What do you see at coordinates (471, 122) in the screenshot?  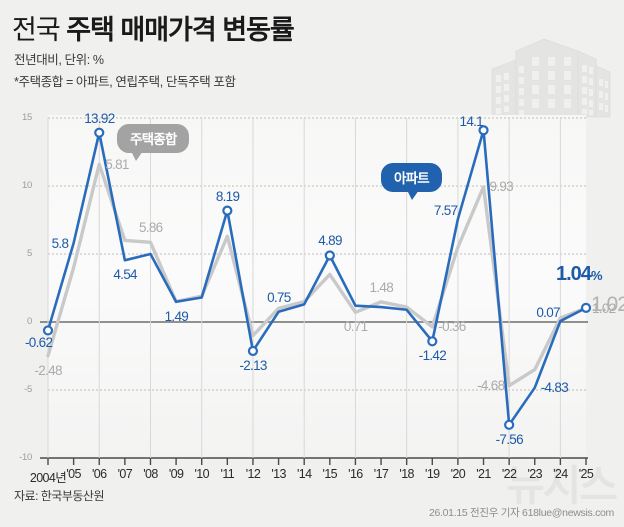 I see `data-label-apartment: 14.1` at bounding box center [471, 122].